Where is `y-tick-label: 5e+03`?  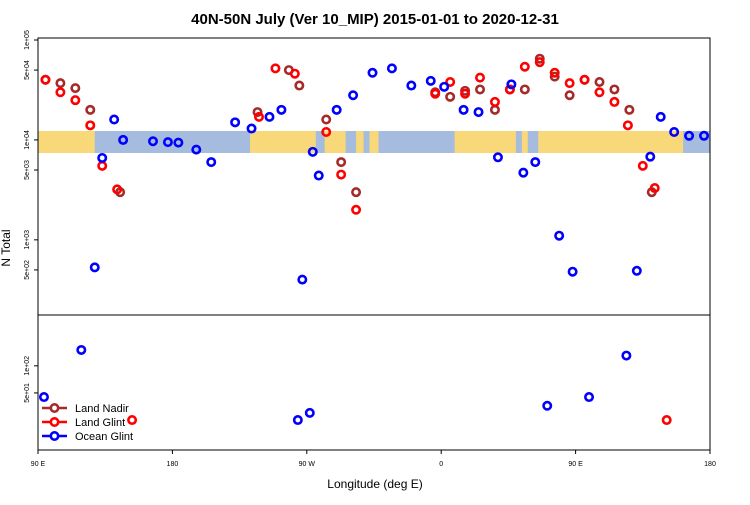 y-tick-label: 5e+03 is located at coordinates (27, 170).